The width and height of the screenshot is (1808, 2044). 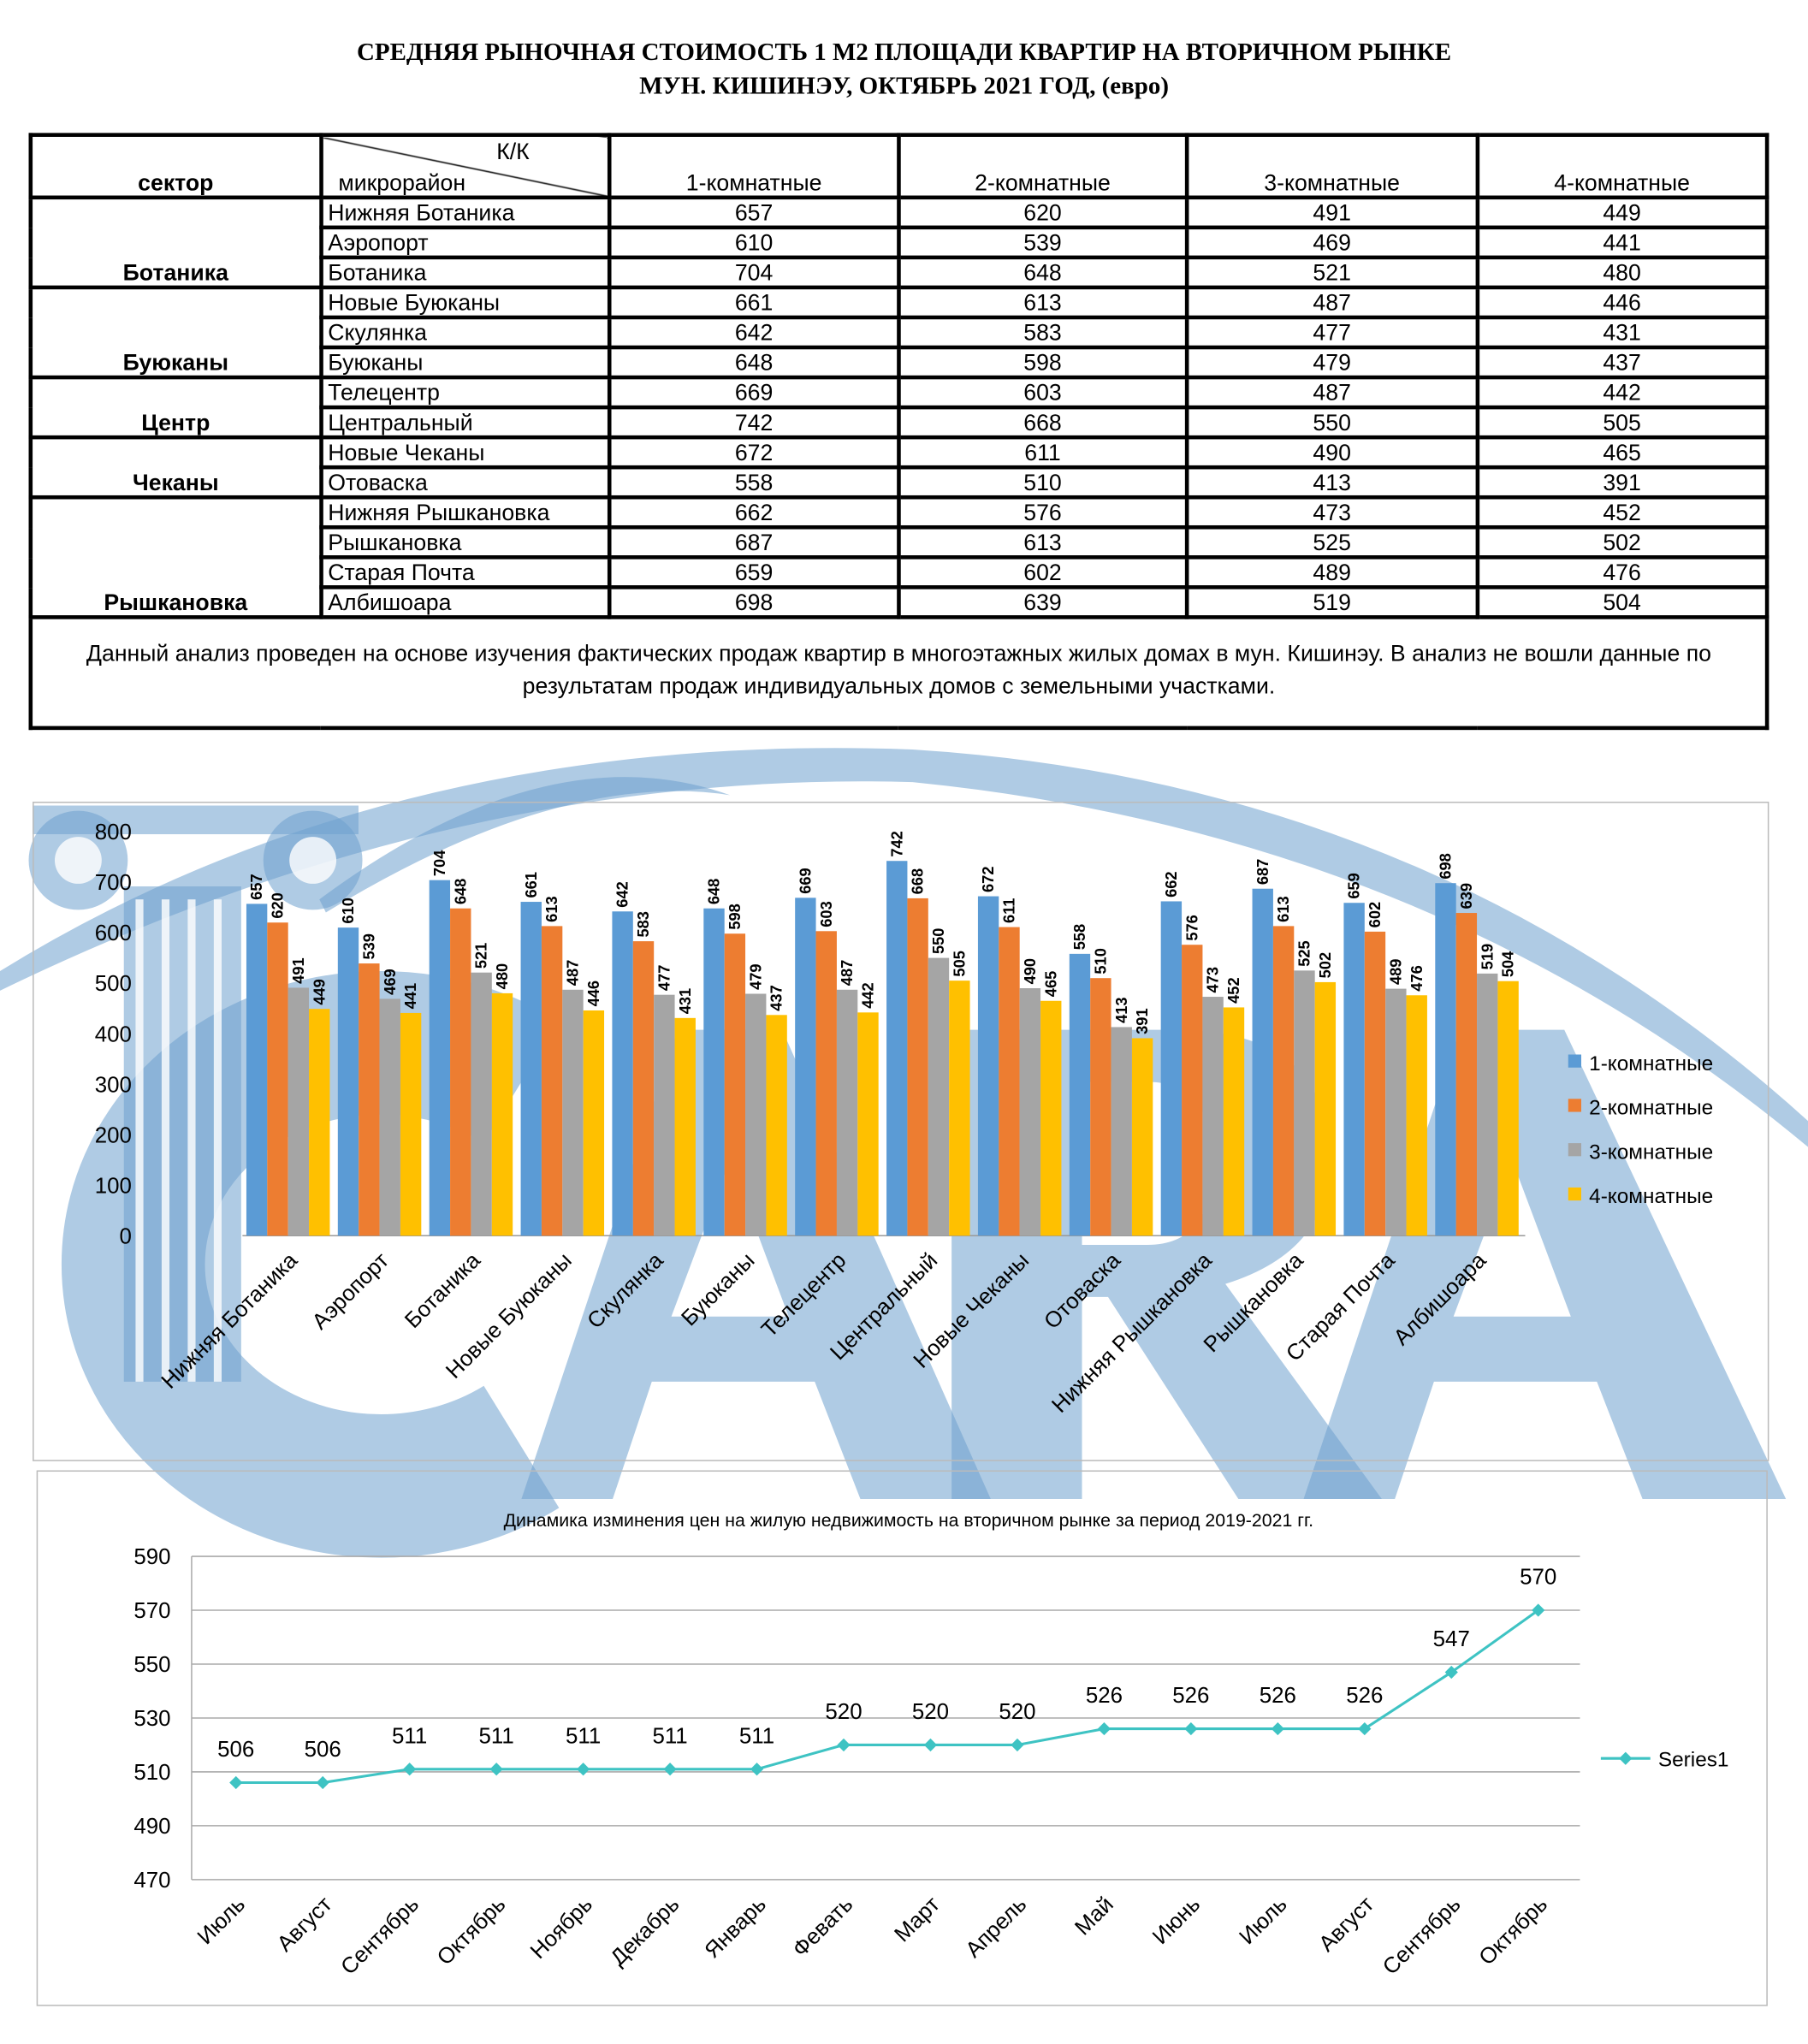 What do you see at coordinates (826, 914) in the screenshot?
I see `bar-value-label: 603` at bounding box center [826, 914].